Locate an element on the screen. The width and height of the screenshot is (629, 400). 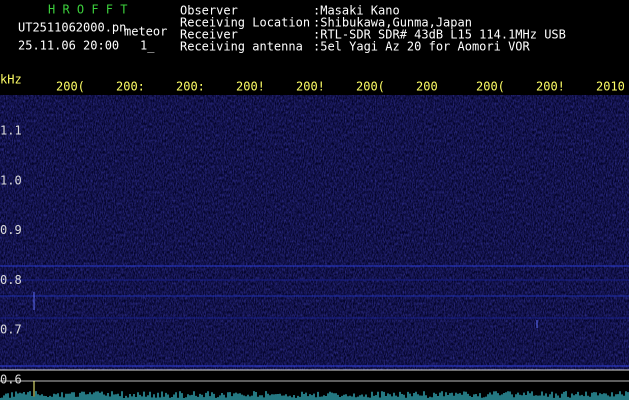
field-value: :5el Yagi Az 20 for Aomori VOR is located at coordinates (422, 47).